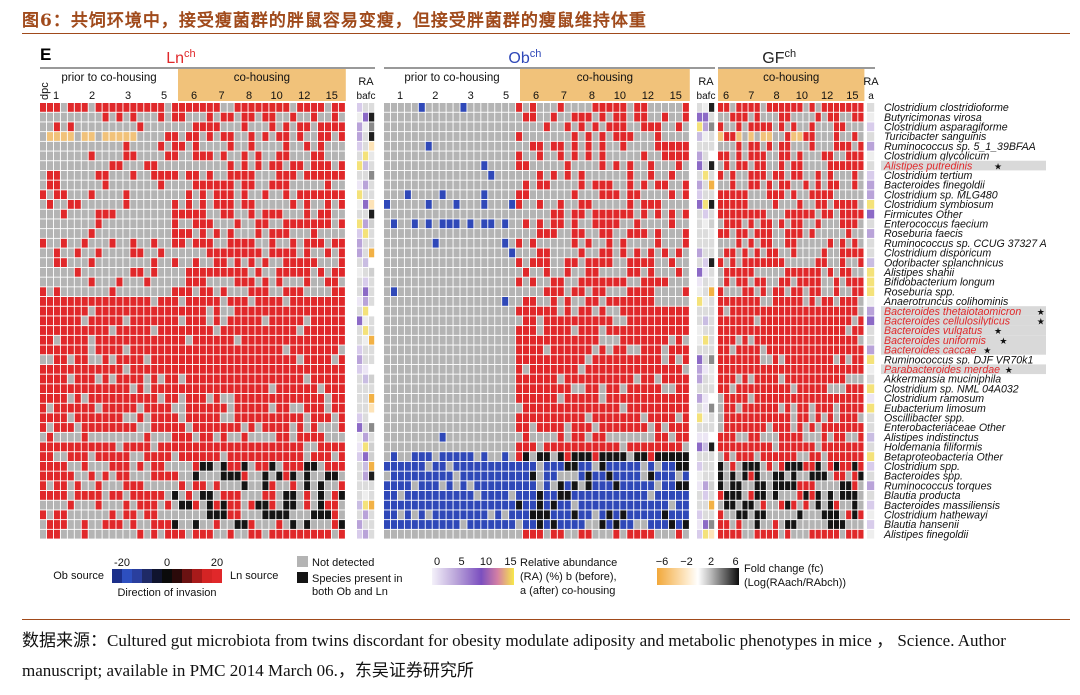 The image size is (1080, 695). Describe the element at coordinates (871, 96) in the screenshot. I see `ra-subheader: a` at that location.